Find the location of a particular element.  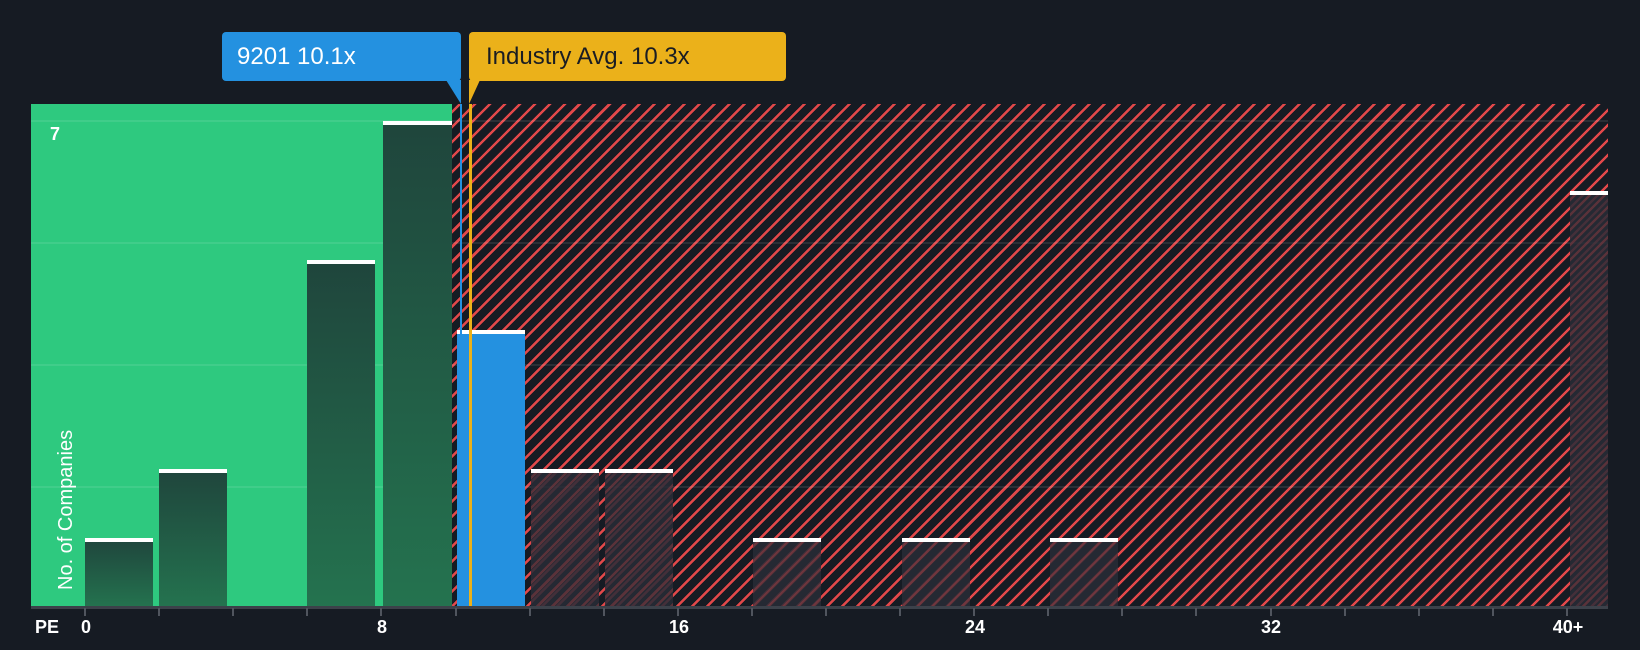

company-pe-callout: 9201 10.1x is located at coordinates (341, 56).